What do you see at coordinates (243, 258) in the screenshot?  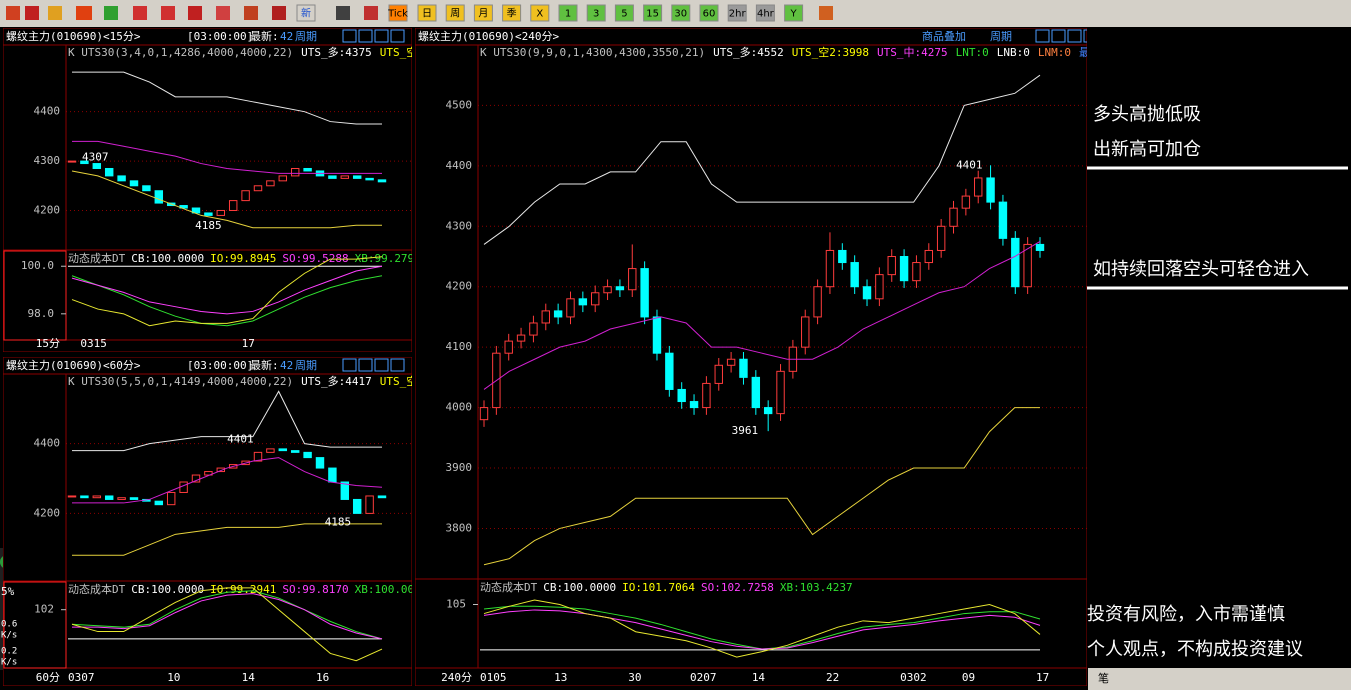 I see `indicator-header: IO:99.8945` at bounding box center [243, 258].